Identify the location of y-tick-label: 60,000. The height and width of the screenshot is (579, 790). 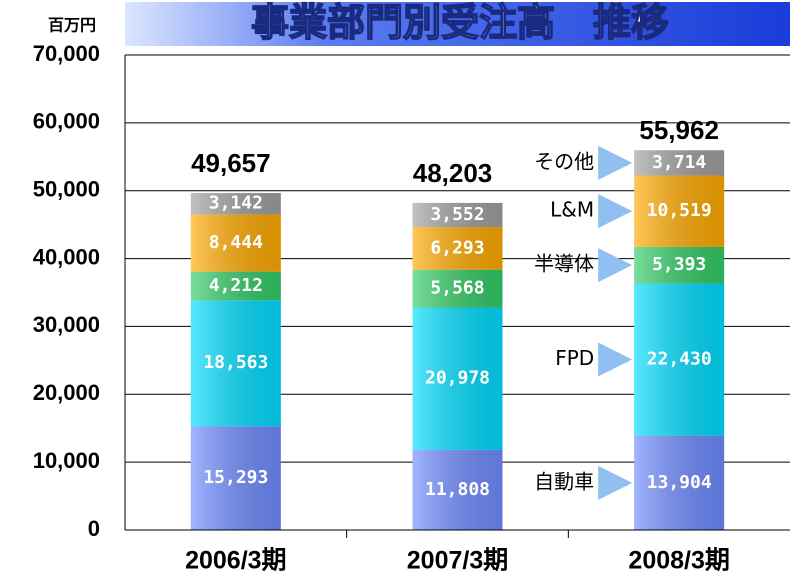
(66, 121).